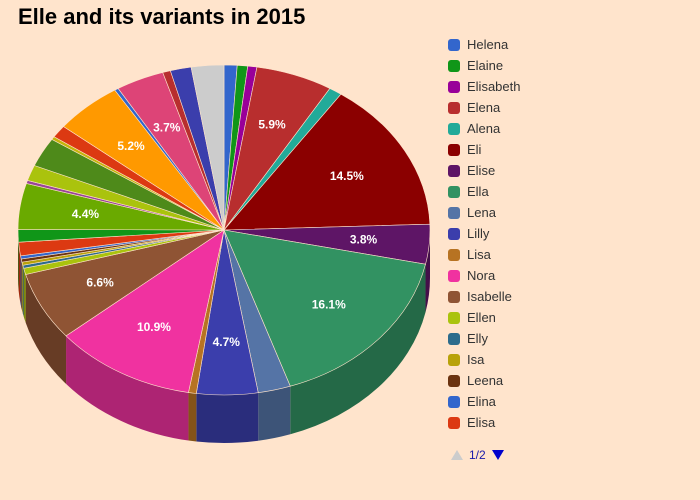 The width and height of the screenshot is (700, 500). Describe the element at coordinates (568, 338) in the screenshot. I see `legend-item-elly: Elly` at that location.